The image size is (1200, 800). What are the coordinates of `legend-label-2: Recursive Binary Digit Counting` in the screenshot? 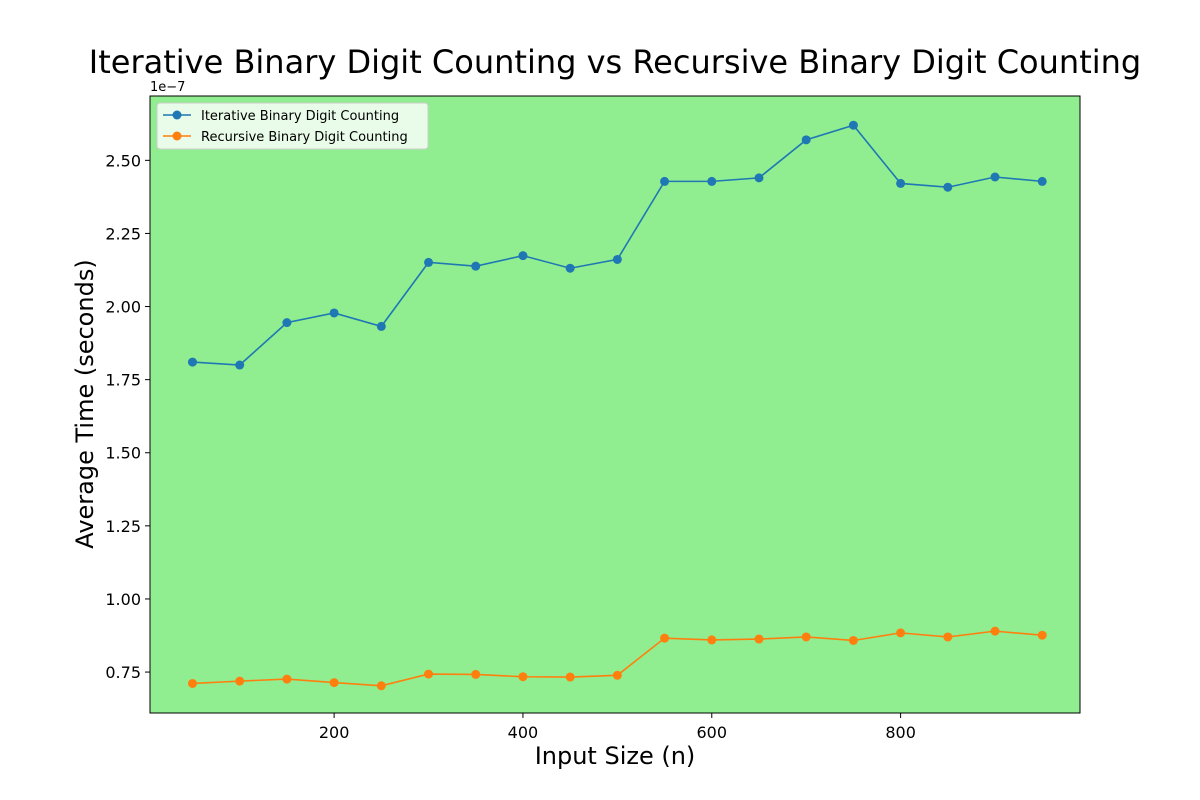 It's located at (304, 137).